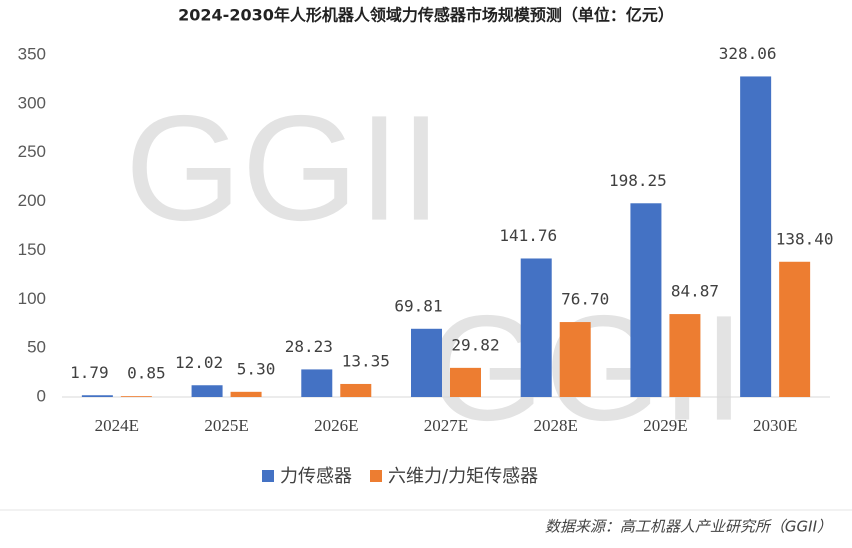 Image resolution: width=852 pixels, height=548 pixels. I want to click on x-tick-label: 2028E, so click(556, 425).